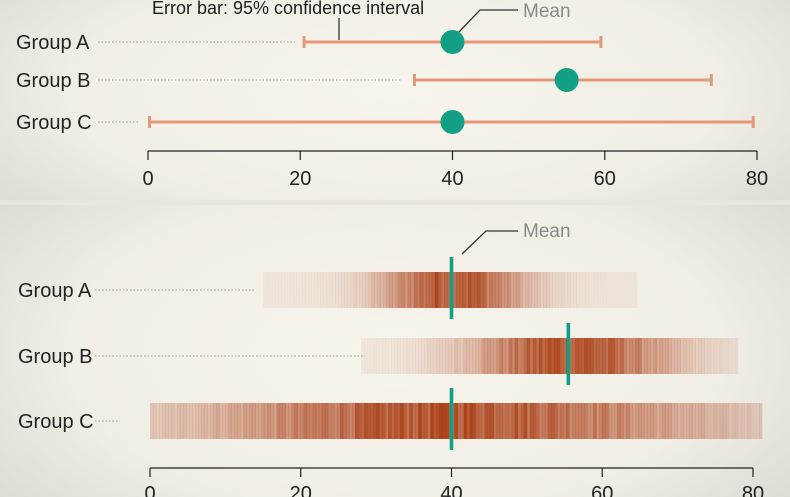  Describe the element at coordinates (55, 291) in the screenshot. I see `band-group-label-group-a: Group A` at that location.